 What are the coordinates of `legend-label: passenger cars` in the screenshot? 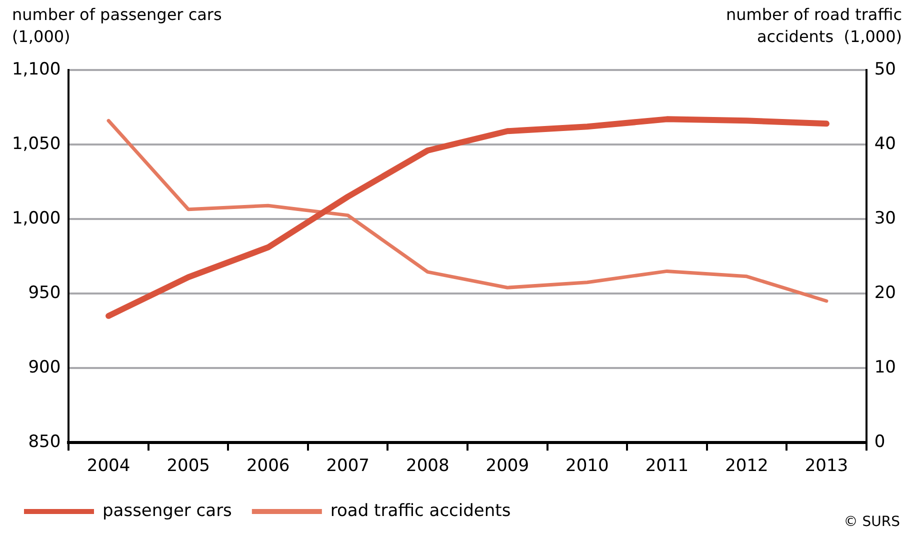 It's located at (167, 510).